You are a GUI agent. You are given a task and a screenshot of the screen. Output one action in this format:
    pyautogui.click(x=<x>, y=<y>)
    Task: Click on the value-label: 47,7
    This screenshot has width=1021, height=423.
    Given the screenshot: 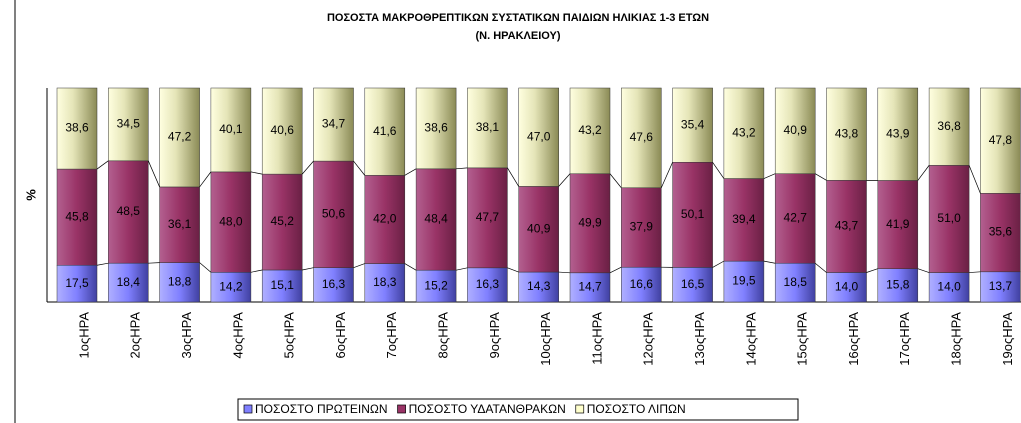 What is the action you would take?
    pyautogui.click(x=488, y=217)
    